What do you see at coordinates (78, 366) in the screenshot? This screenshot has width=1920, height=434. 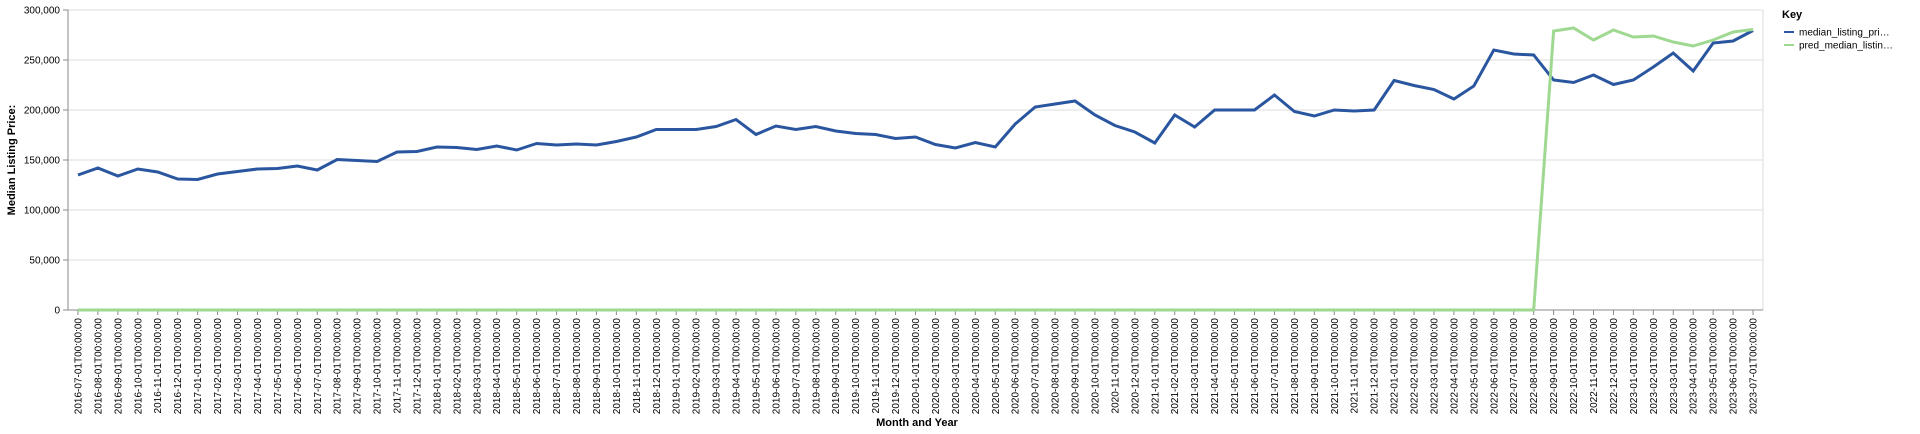 I see `x-tick-label: 2016-07-01T00:00:00` at bounding box center [78, 366].